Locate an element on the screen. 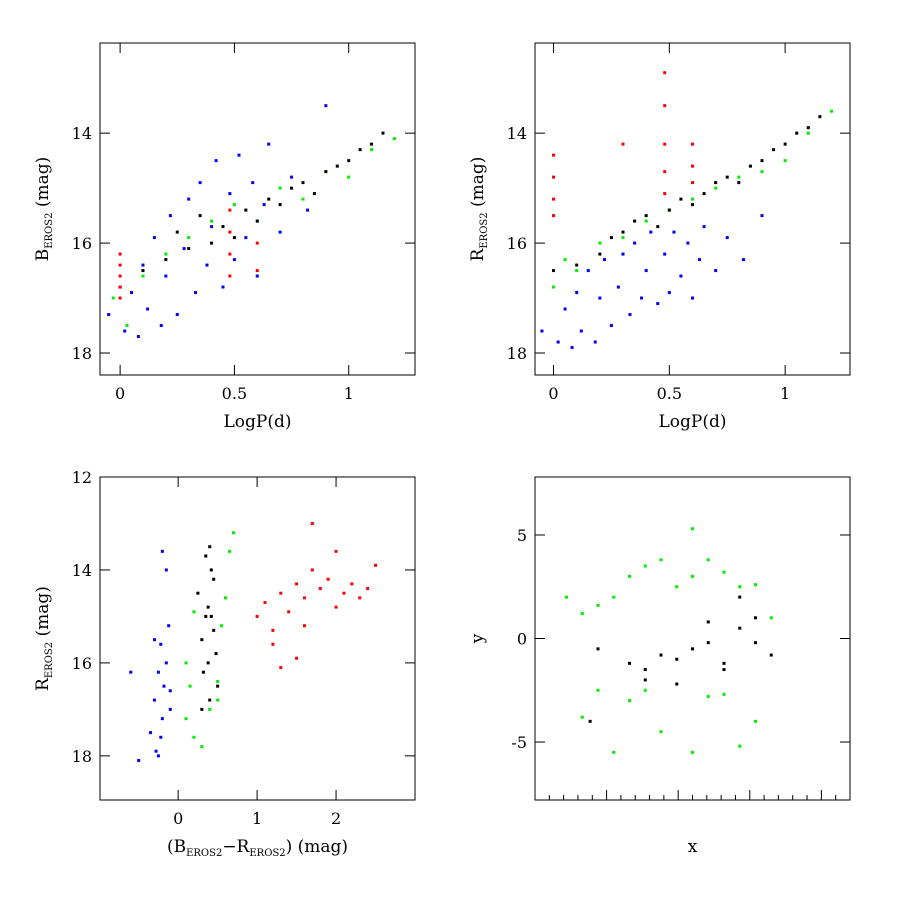 The image size is (899, 899). x-tick-label: 0 is located at coordinates (120, 393).